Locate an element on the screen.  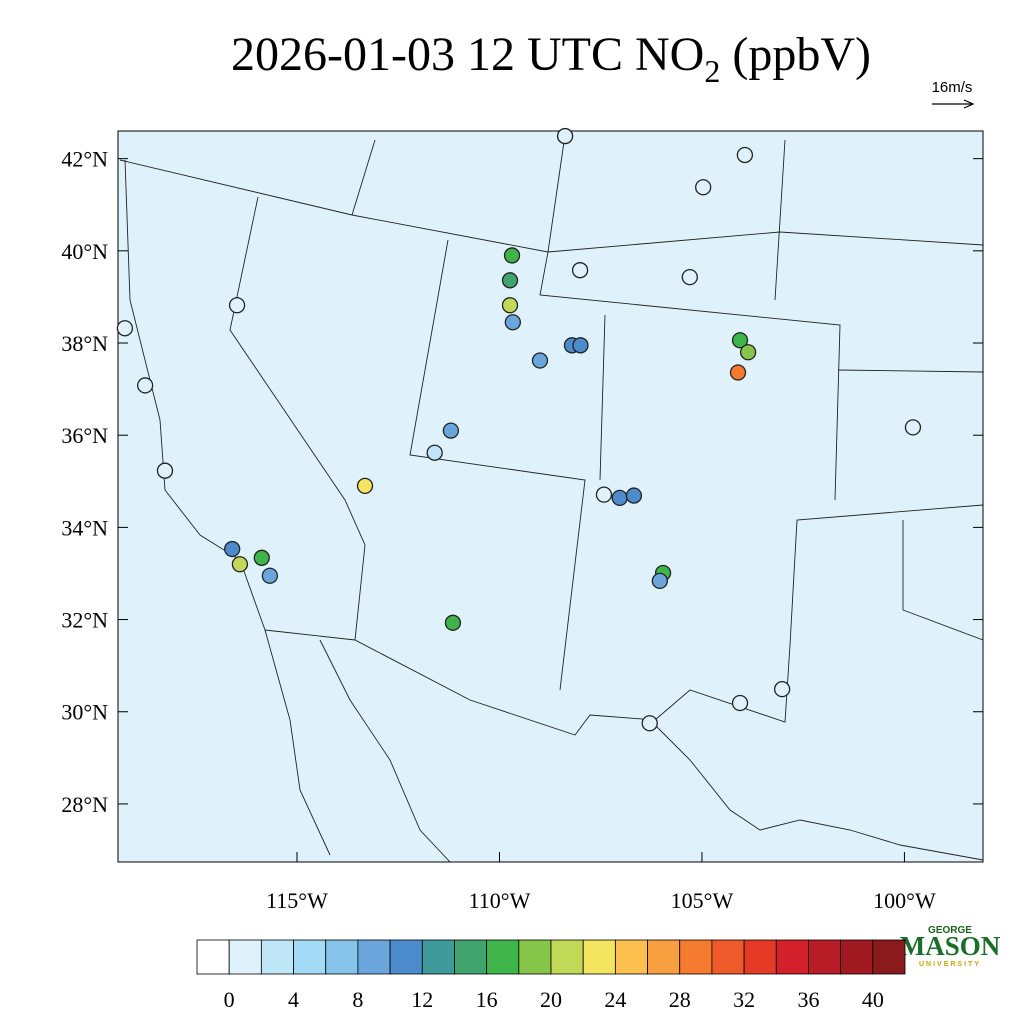
logo: GEORGE MASON UNIVERSITY is located at coordinates (950, 946).